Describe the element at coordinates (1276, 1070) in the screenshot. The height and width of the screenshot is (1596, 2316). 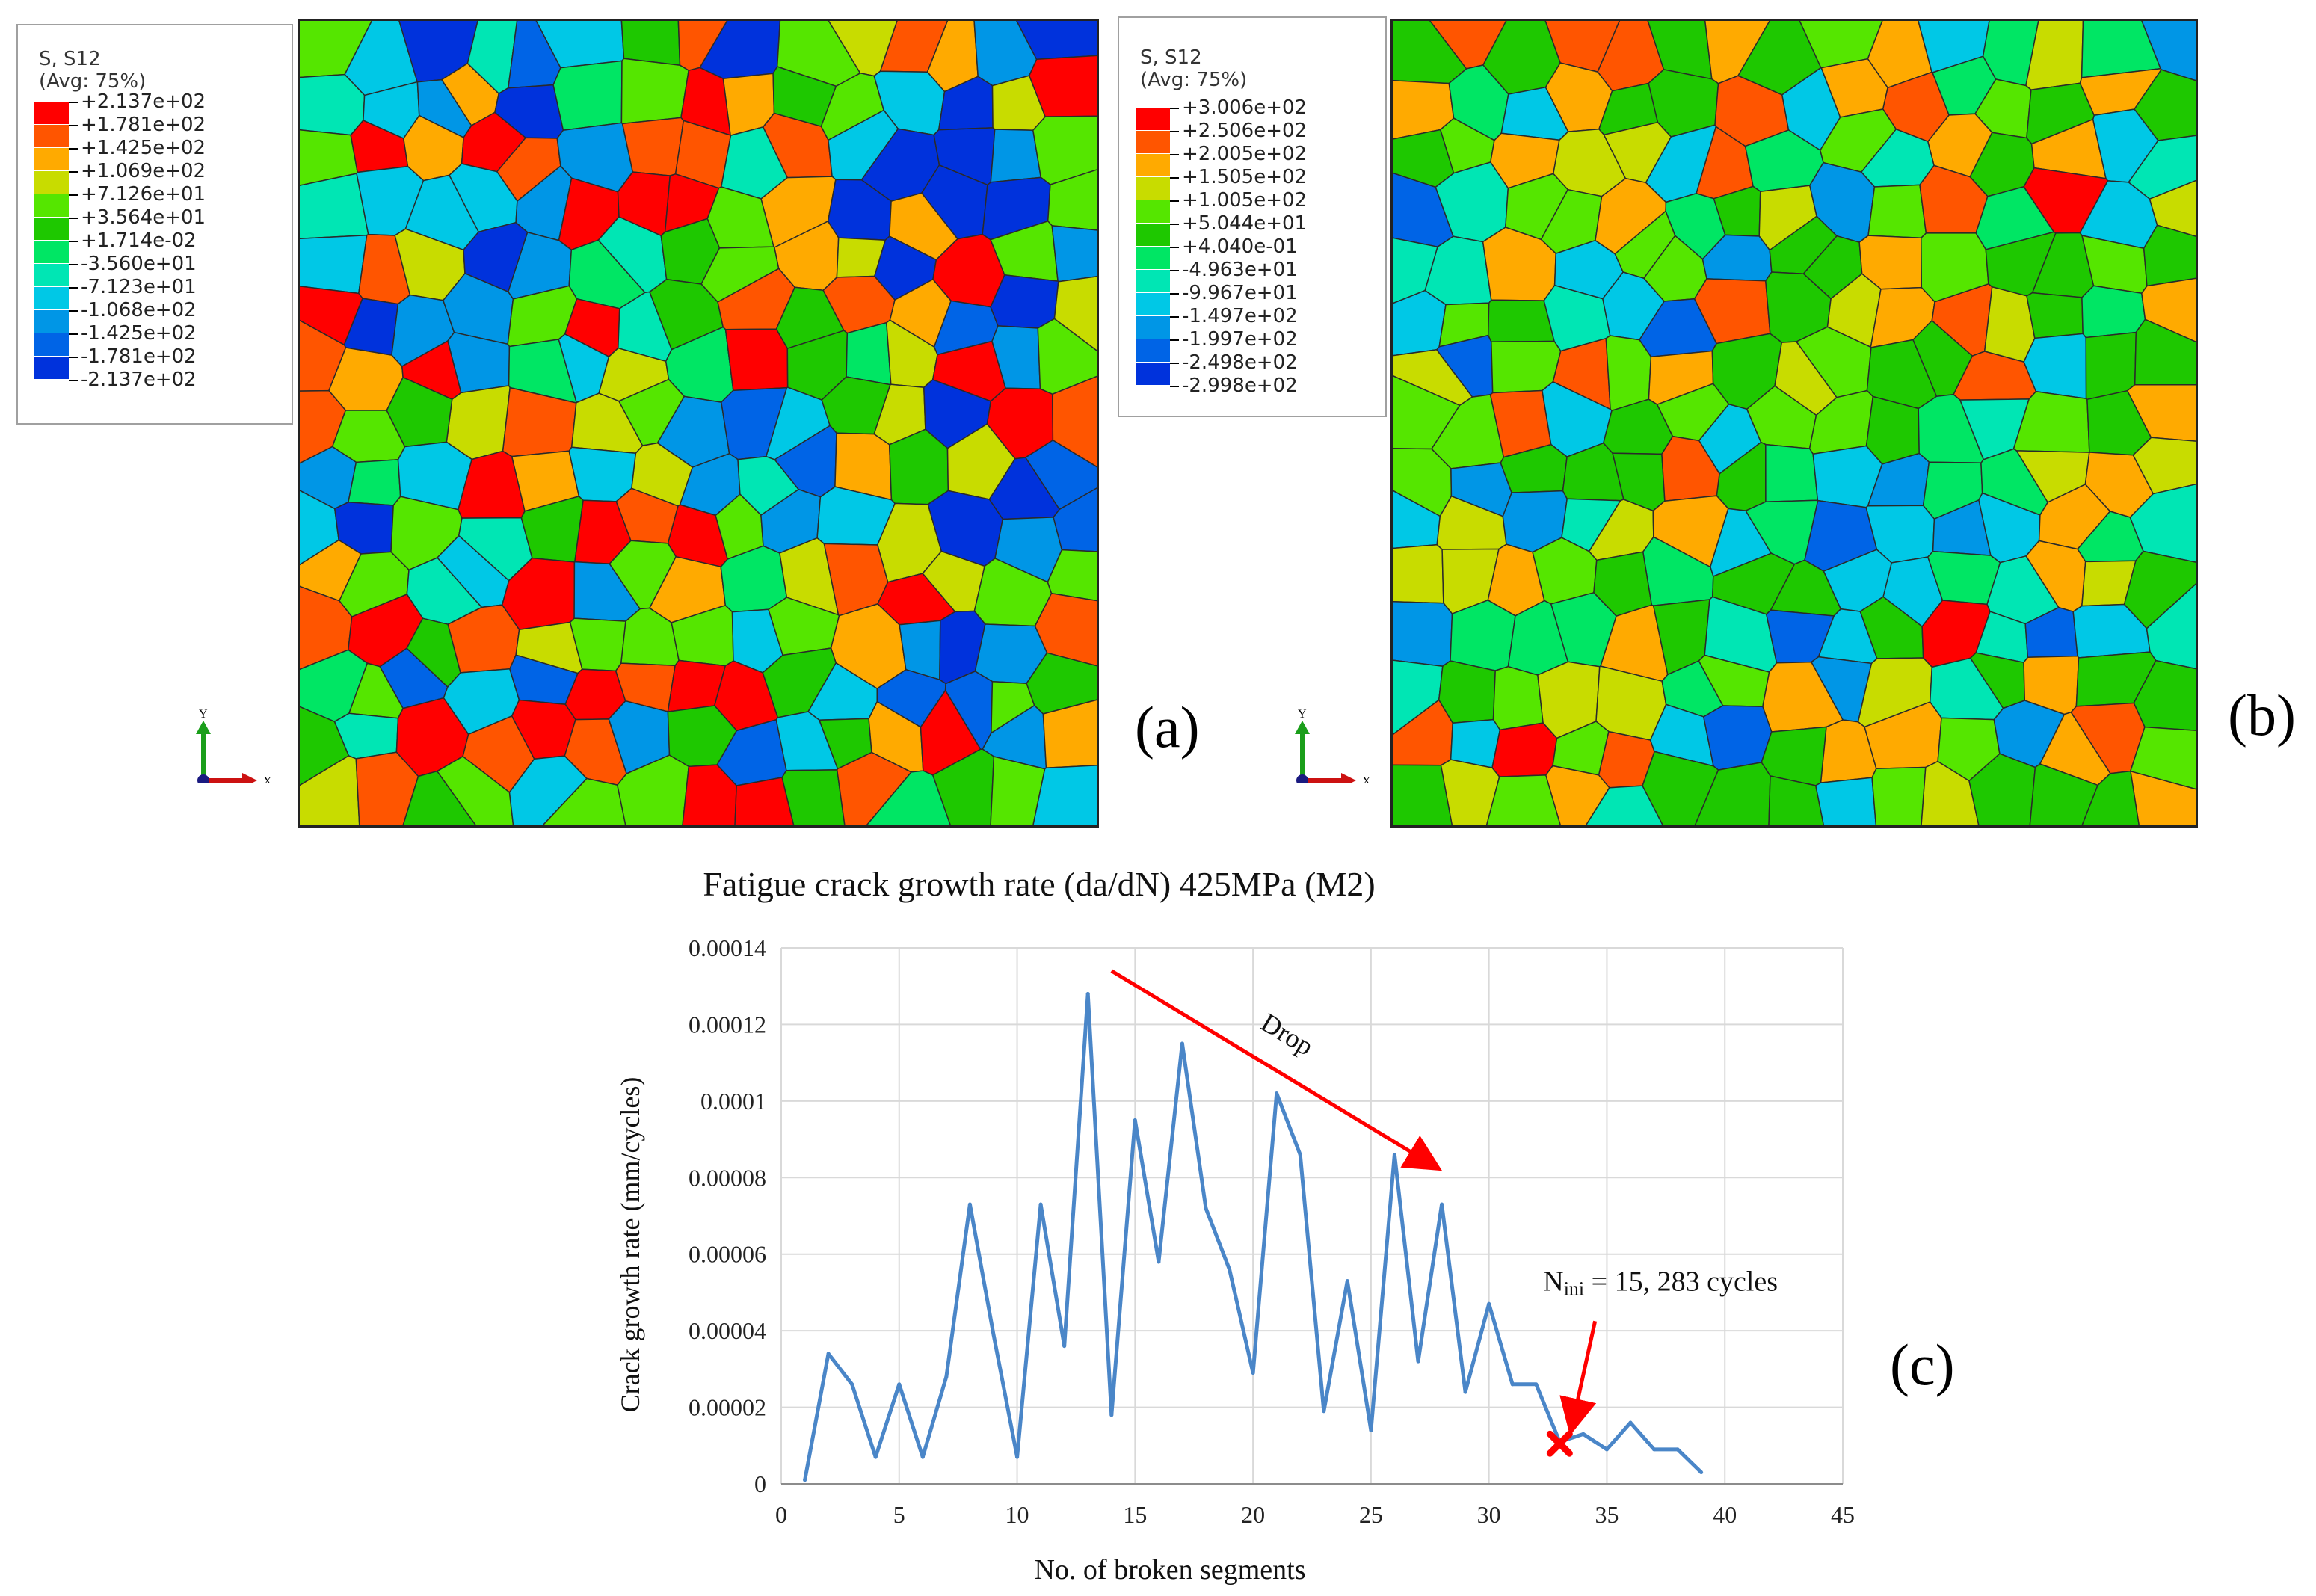
I see `drop-arrow` at that location.